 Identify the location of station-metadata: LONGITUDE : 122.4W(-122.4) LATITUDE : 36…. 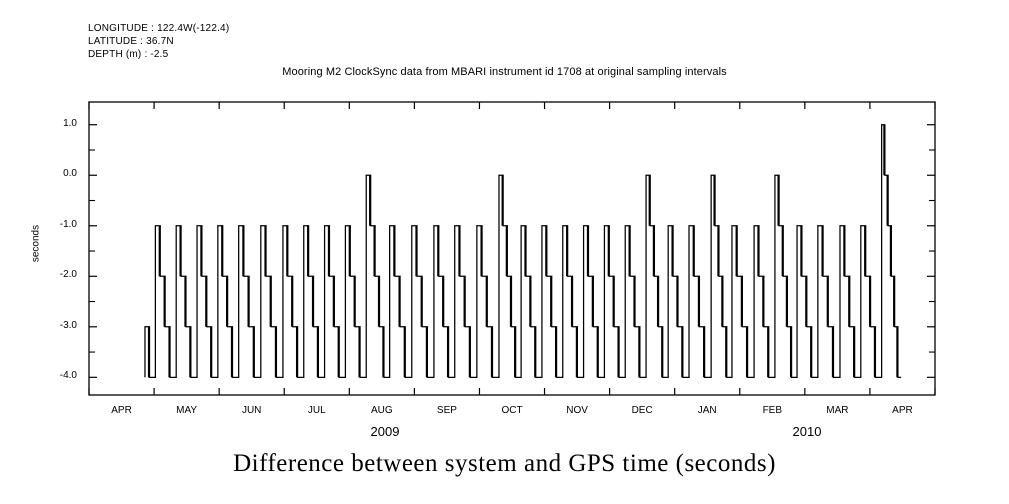
(158, 41).